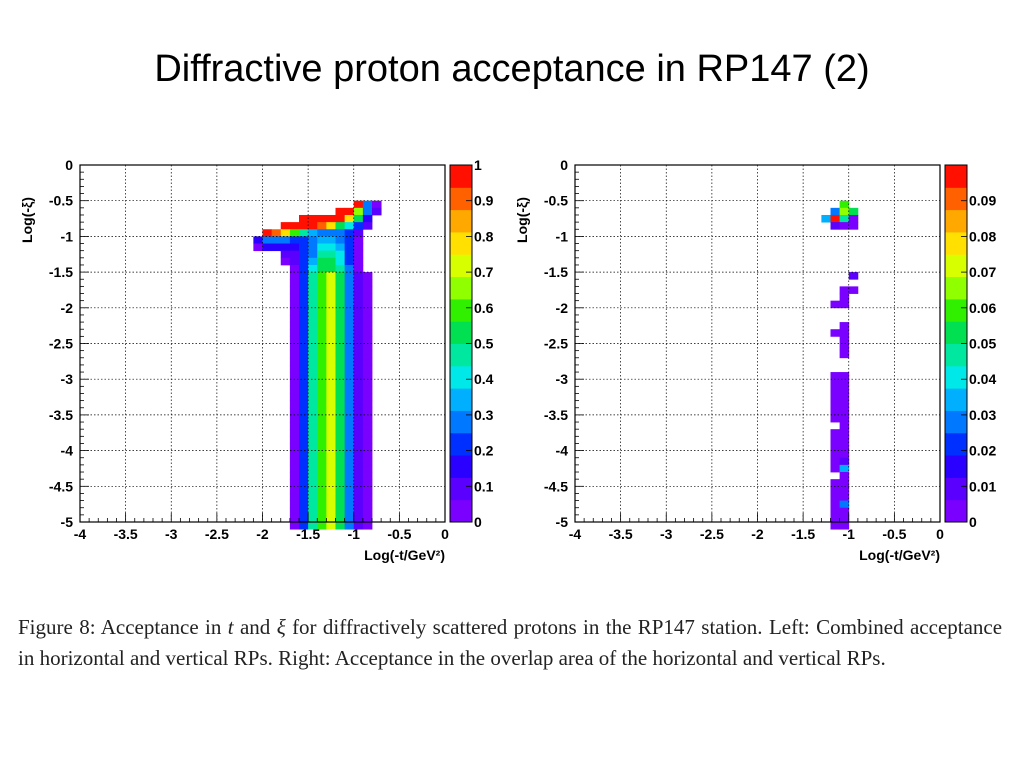  I want to click on y-tick-label: -2.5, so click(556, 344).